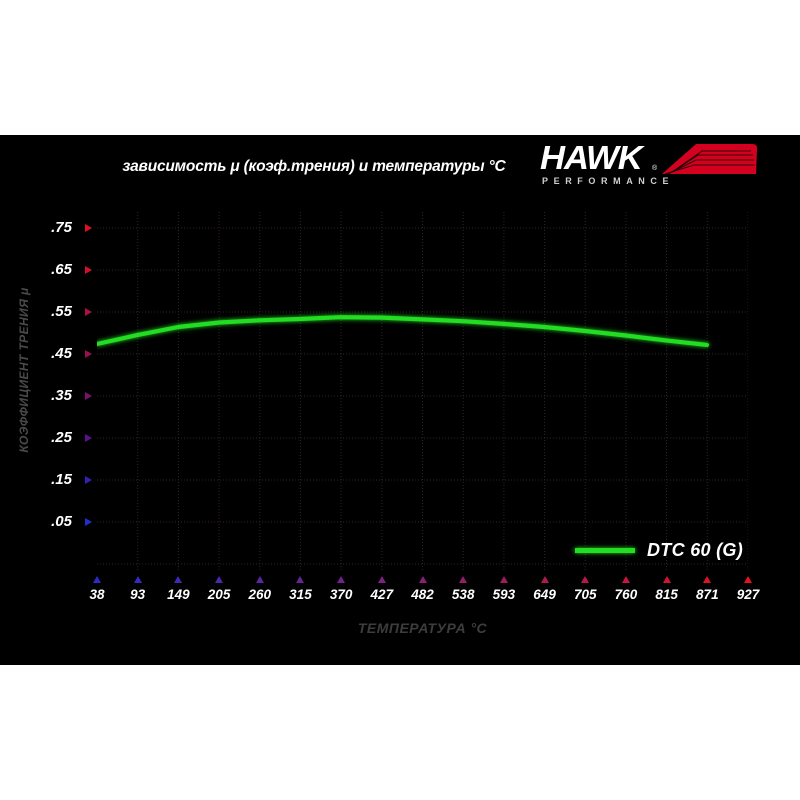 This screenshot has height=800, width=800. Describe the element at coordinates (655, 168) in the screenshot. I see `logo-registered-mark: ®` at that location.